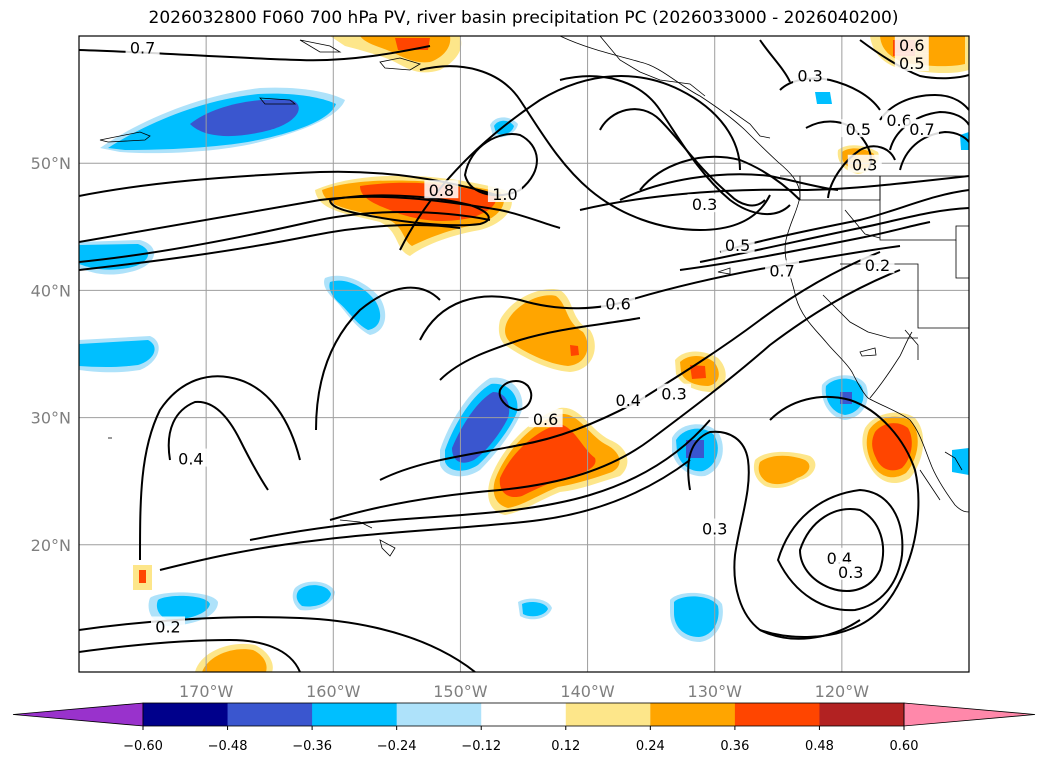 The image size is (1047, 765). What do you see at coordinates (51, 290) in the screenshot?
I see `latitude-tick-label: 40°N` at bounding box center [51, 290].